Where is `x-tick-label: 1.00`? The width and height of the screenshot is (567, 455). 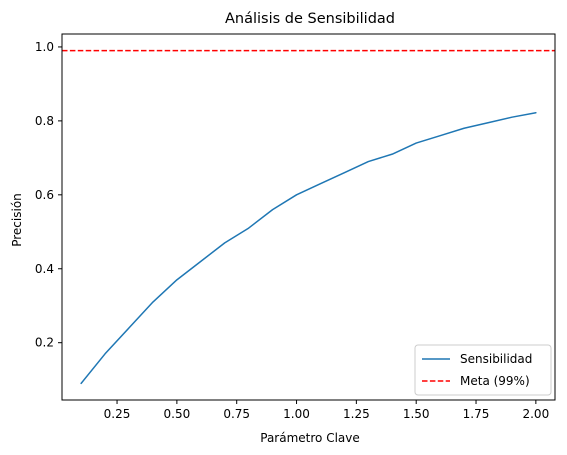
x-tick-label: 1.00 is located at coordinates (296, 414).